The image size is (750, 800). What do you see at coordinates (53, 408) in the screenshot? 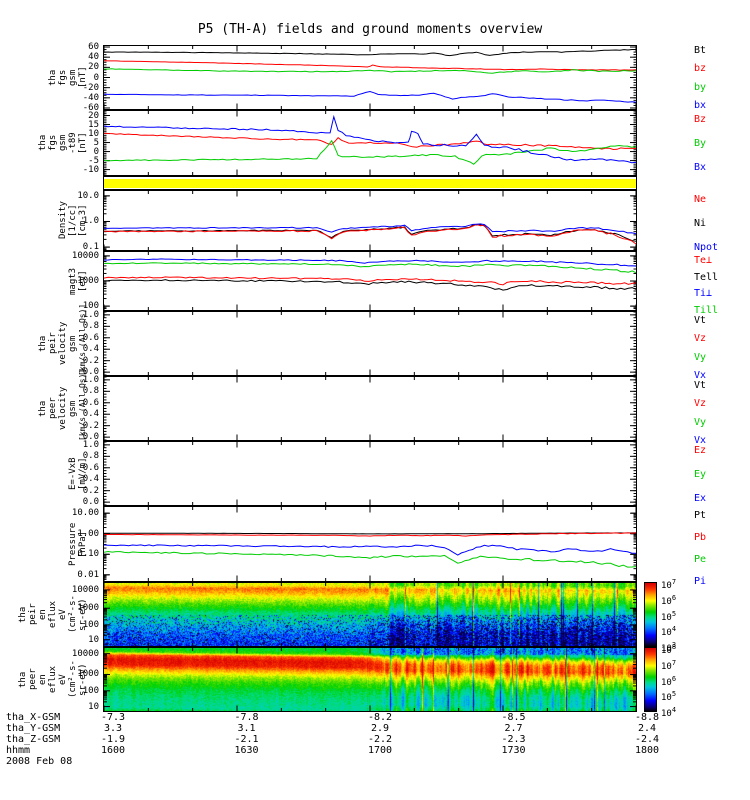
I see `y-axis-label-line: peer` at bounding box center [53, 408].